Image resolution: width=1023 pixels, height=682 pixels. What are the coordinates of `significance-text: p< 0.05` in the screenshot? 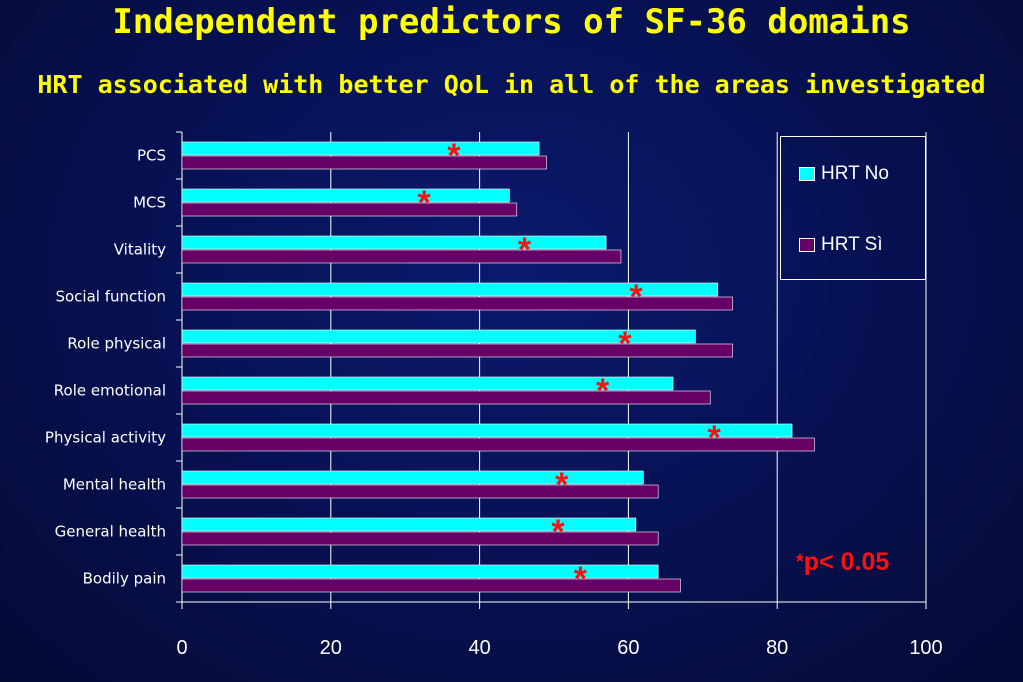 It's located at (846, 562).